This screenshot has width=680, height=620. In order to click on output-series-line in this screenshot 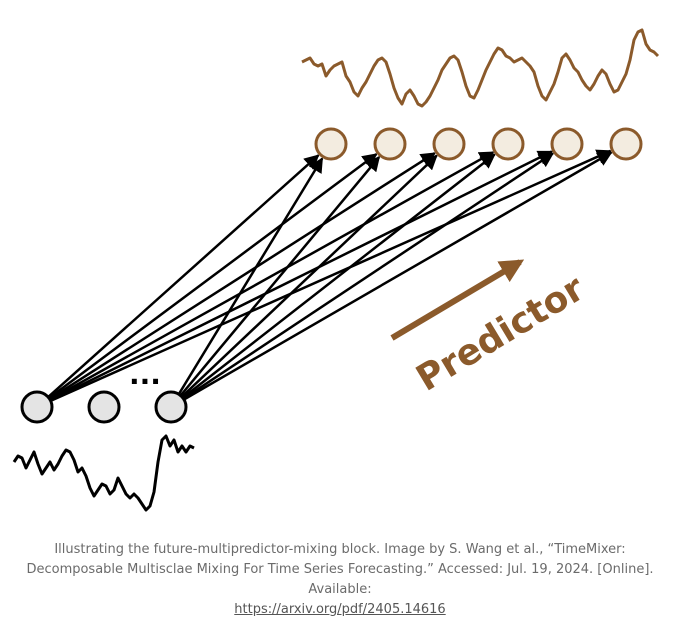, I will do `click(480, 68)`.